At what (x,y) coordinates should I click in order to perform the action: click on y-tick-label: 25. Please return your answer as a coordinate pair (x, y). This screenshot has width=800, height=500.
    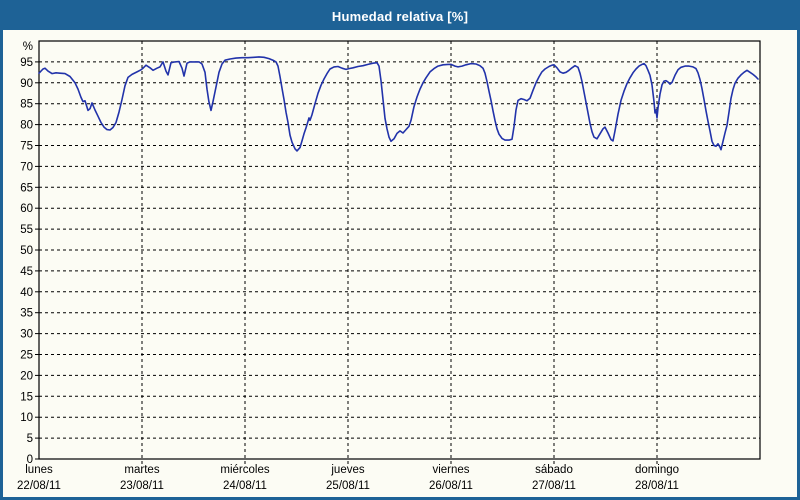
    Looking at the image, I should click on (26, 356).